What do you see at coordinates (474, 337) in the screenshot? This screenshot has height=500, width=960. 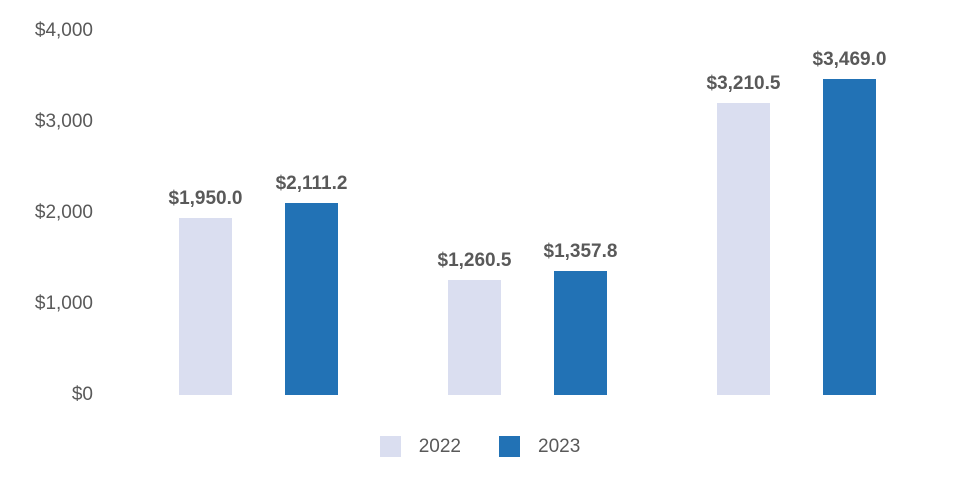 I see `bar-2022-group2` at bounding box center [474, 337].